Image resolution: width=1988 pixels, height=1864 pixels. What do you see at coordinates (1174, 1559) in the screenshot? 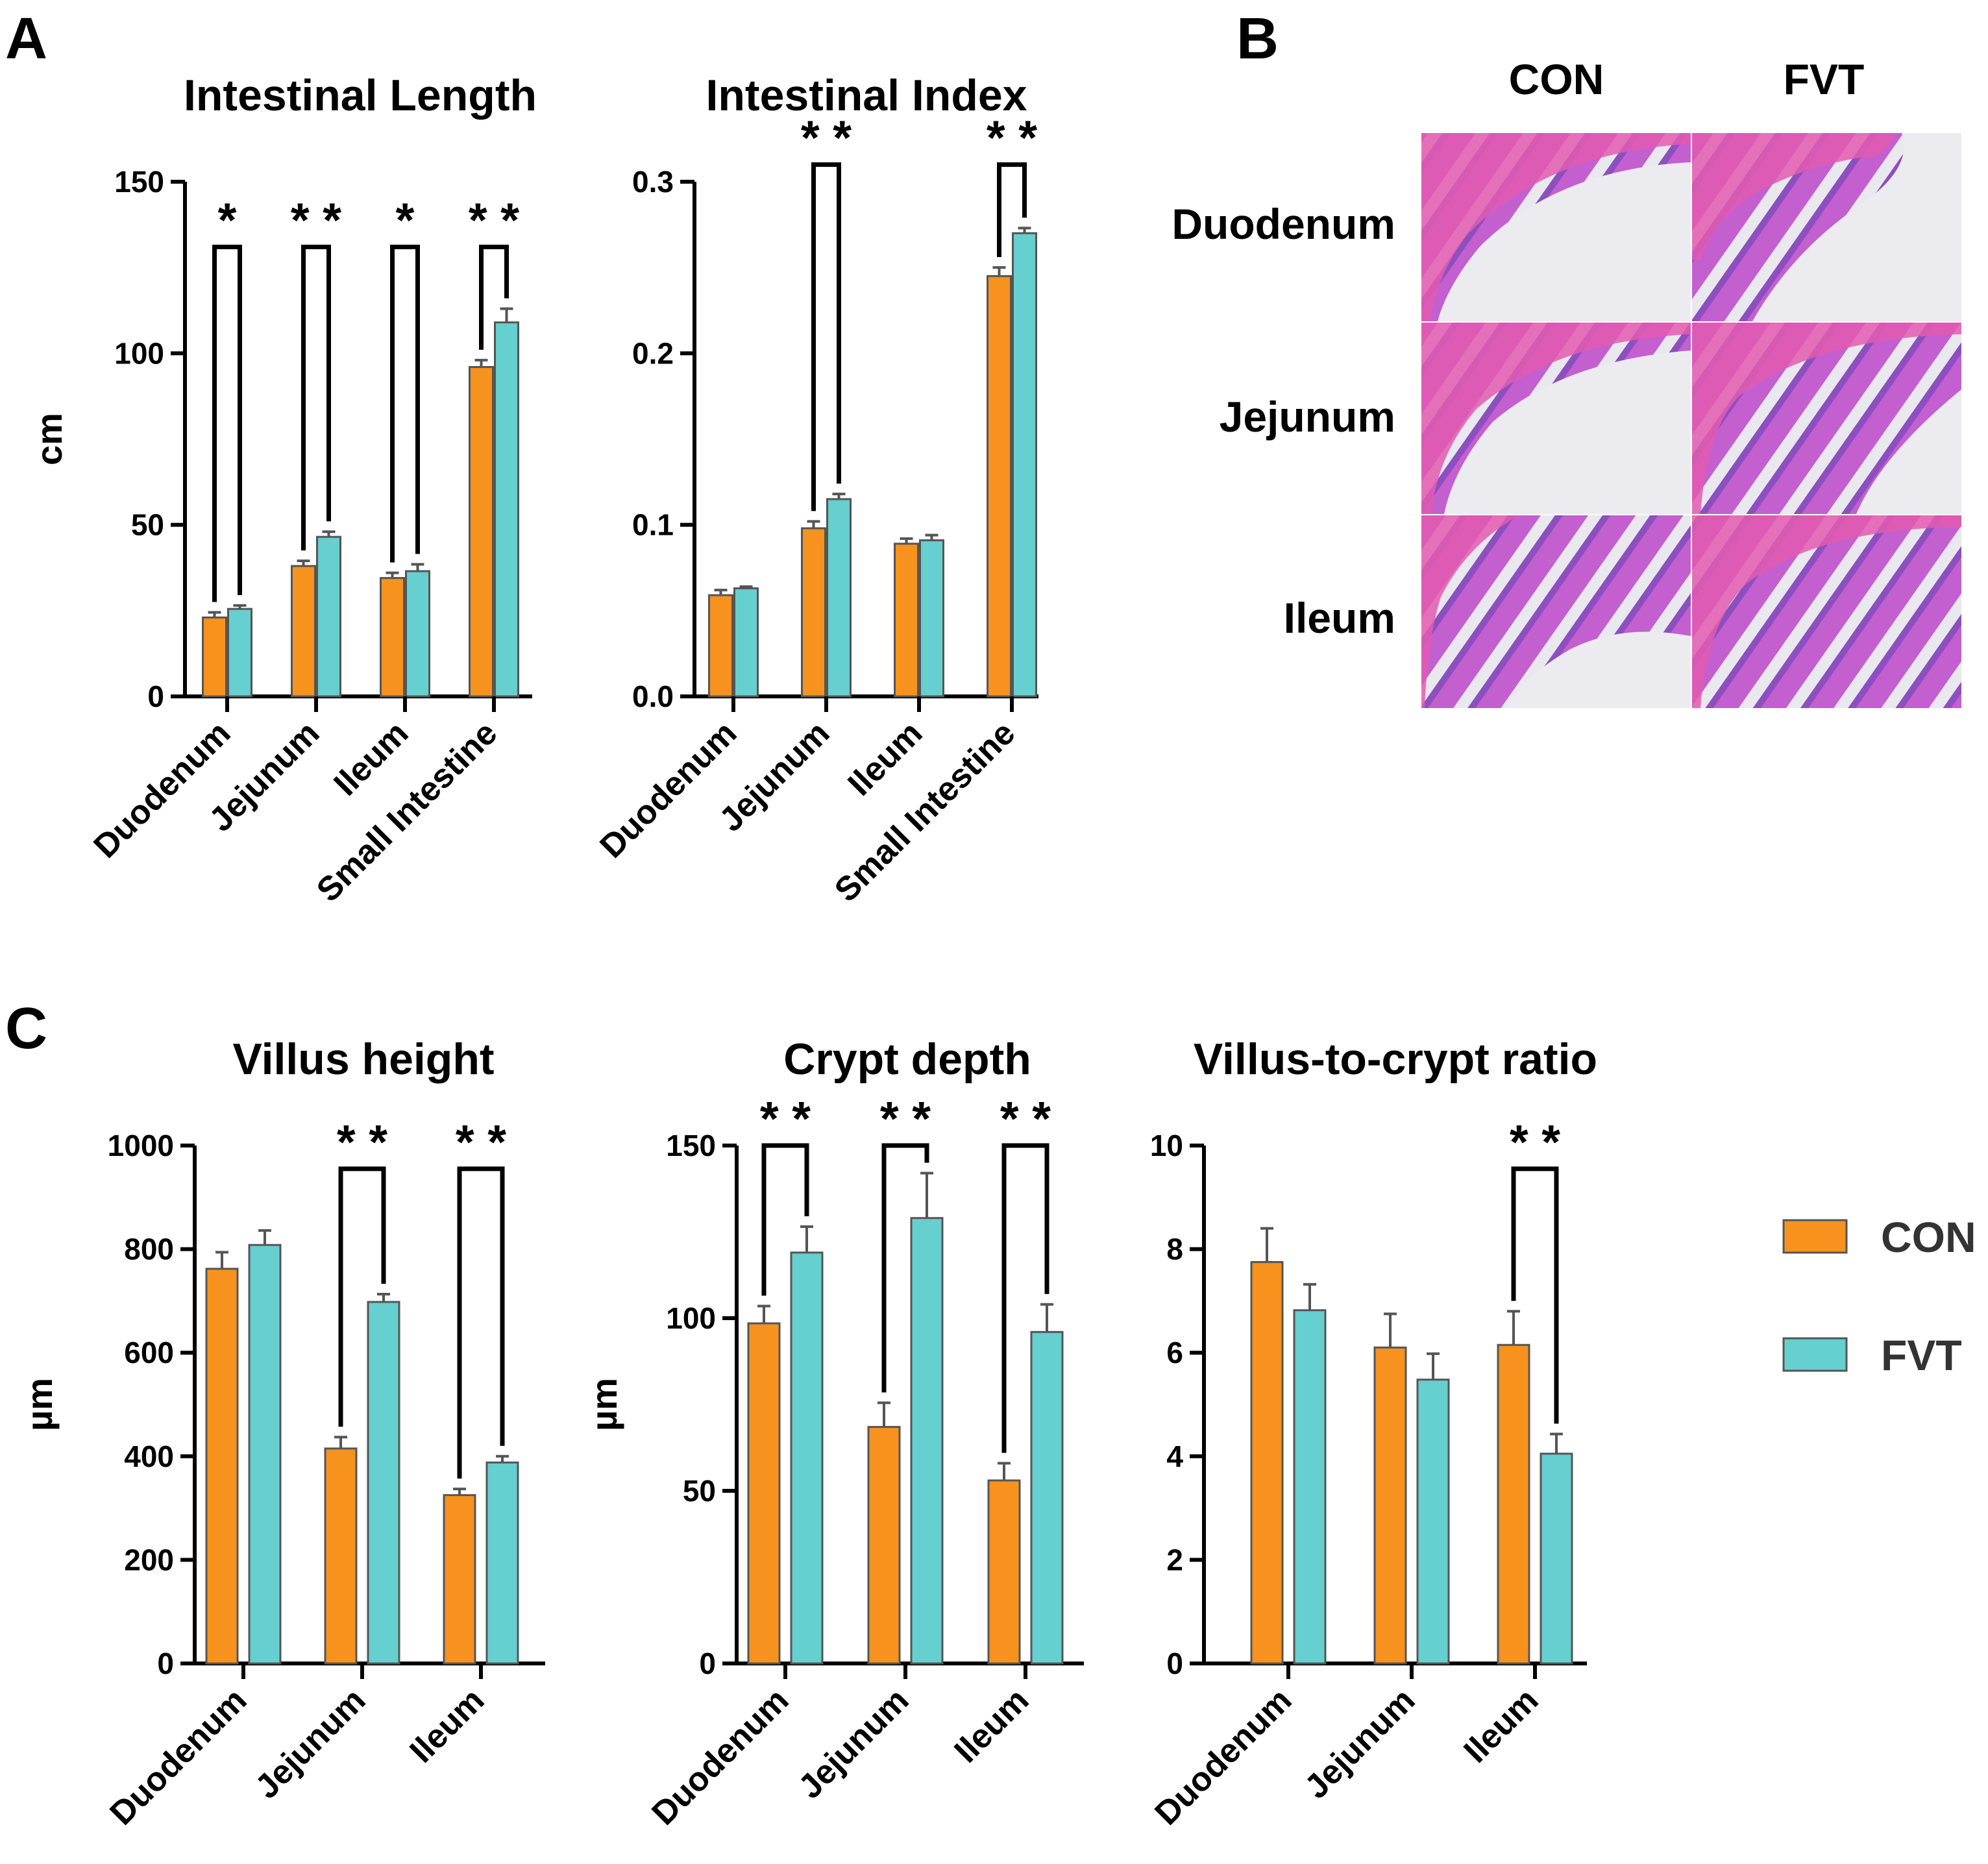
I see `y-tick-label: 2` at bounding box center [1174, 1559].